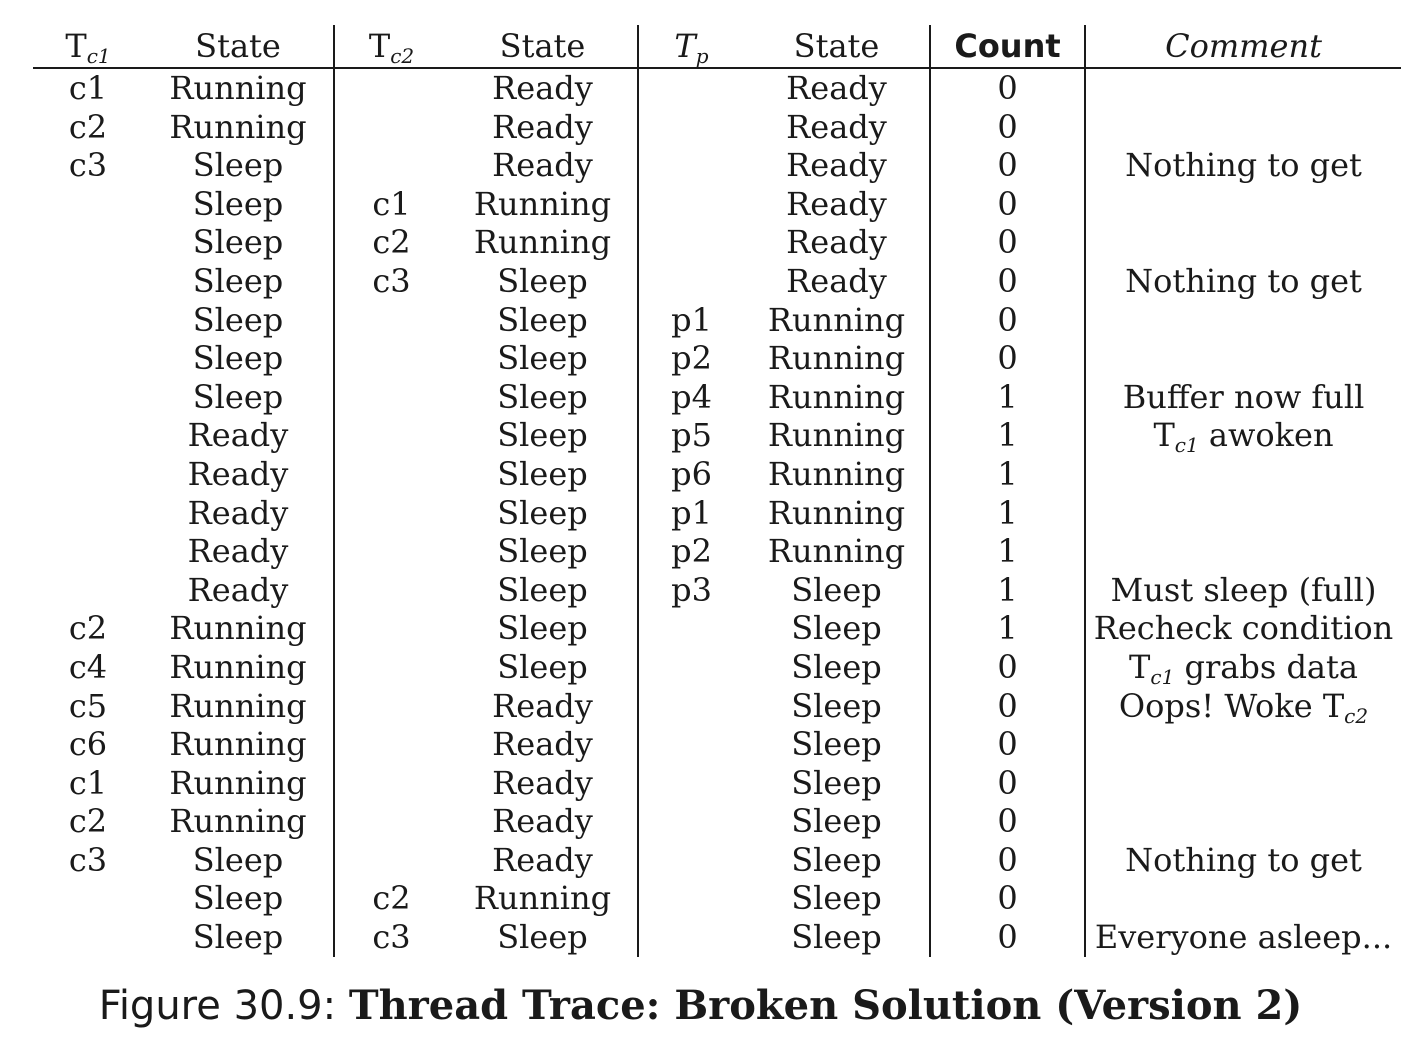 This screenshot has height=1042, width=1401. Describe the element at coordinates (717, 242) in the screenshot. I see `table-row: Sleep c2 Running Ready 0` at that location.